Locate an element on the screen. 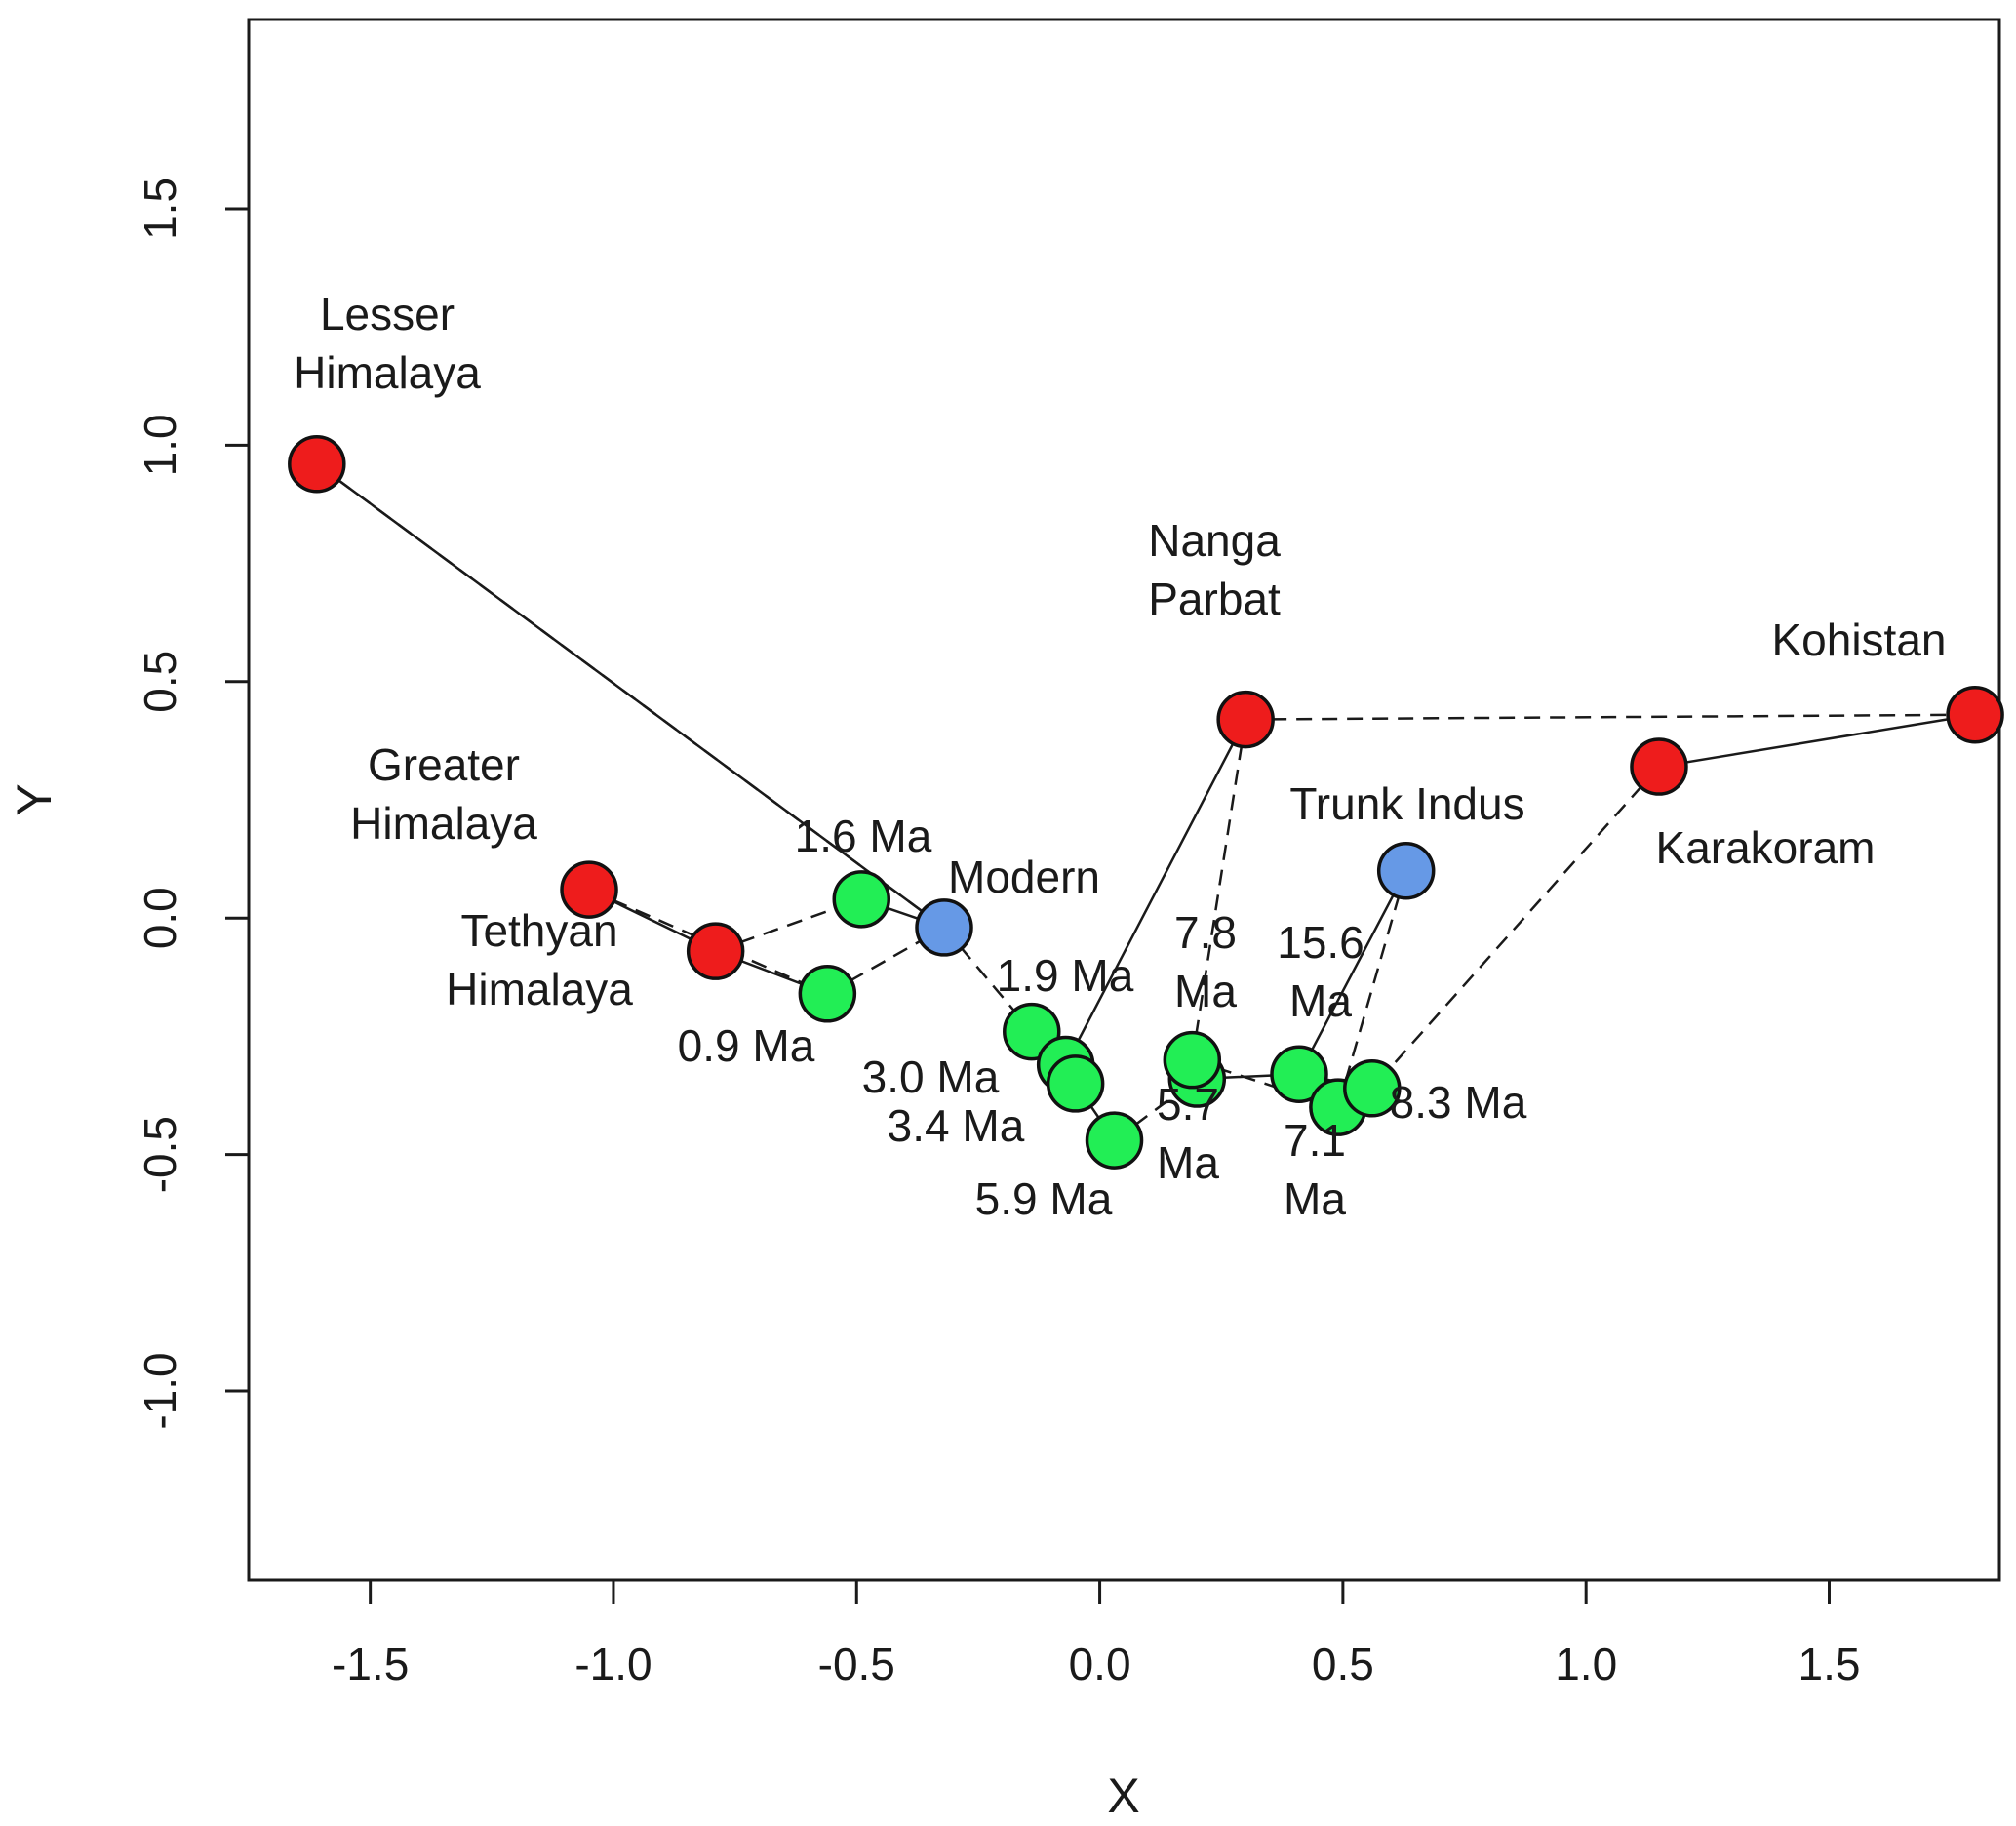 Image resolution: width=2016 pixels, height=1826 pixels. point-karakoram is located at coordinates (1659, 766).